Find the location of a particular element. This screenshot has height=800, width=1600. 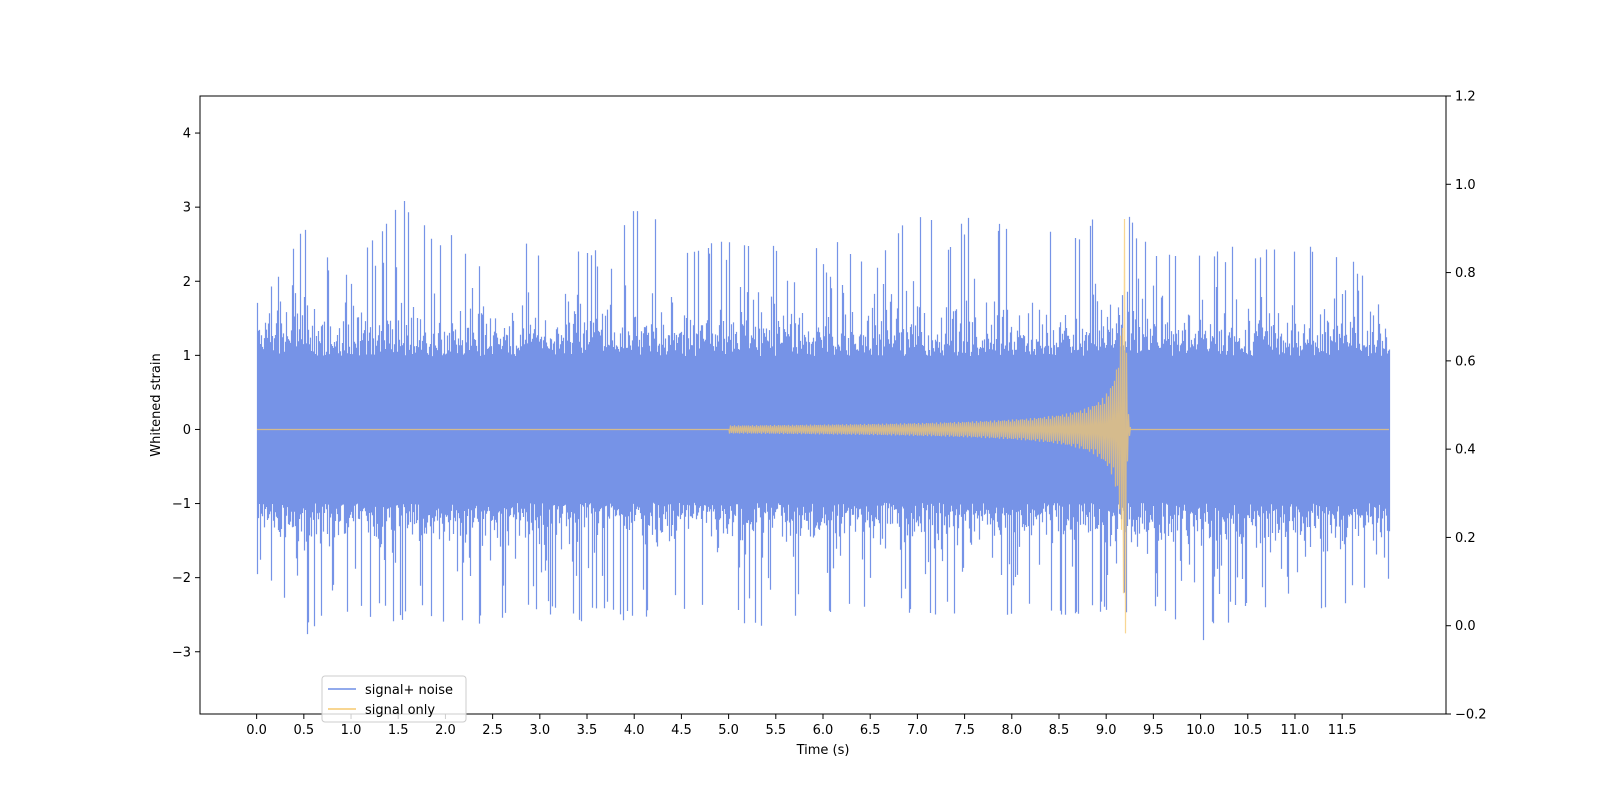

x-tick-label: 10.0 is located at coordinates (1200, 730).